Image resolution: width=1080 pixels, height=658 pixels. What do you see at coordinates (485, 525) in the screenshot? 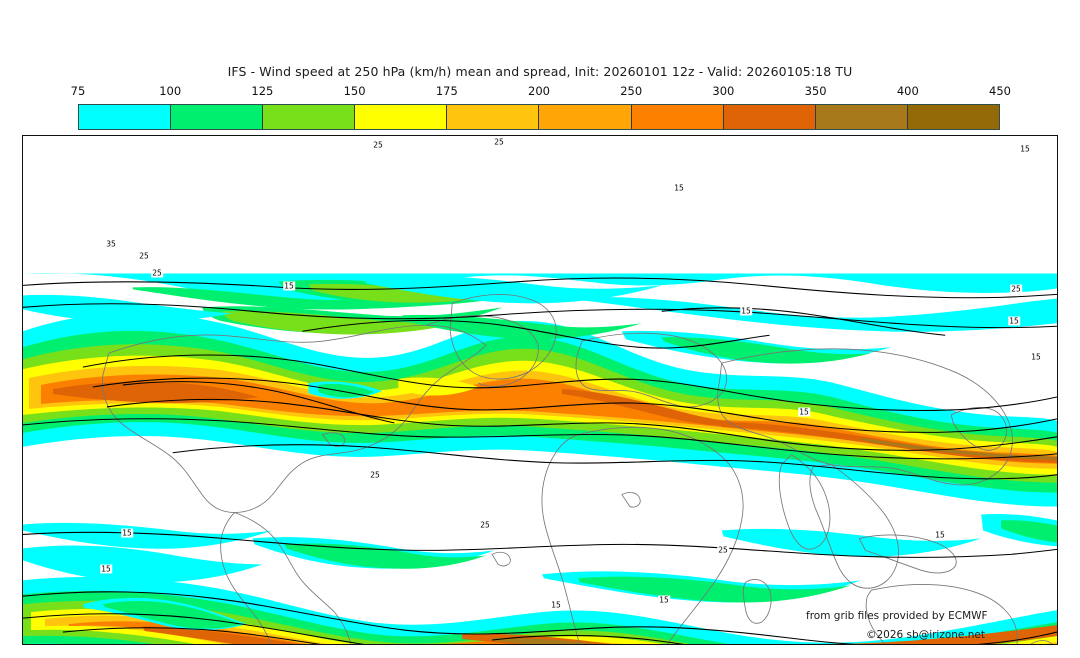
I see `contour-label-25-13: 25` at bounding box center [485, 525].